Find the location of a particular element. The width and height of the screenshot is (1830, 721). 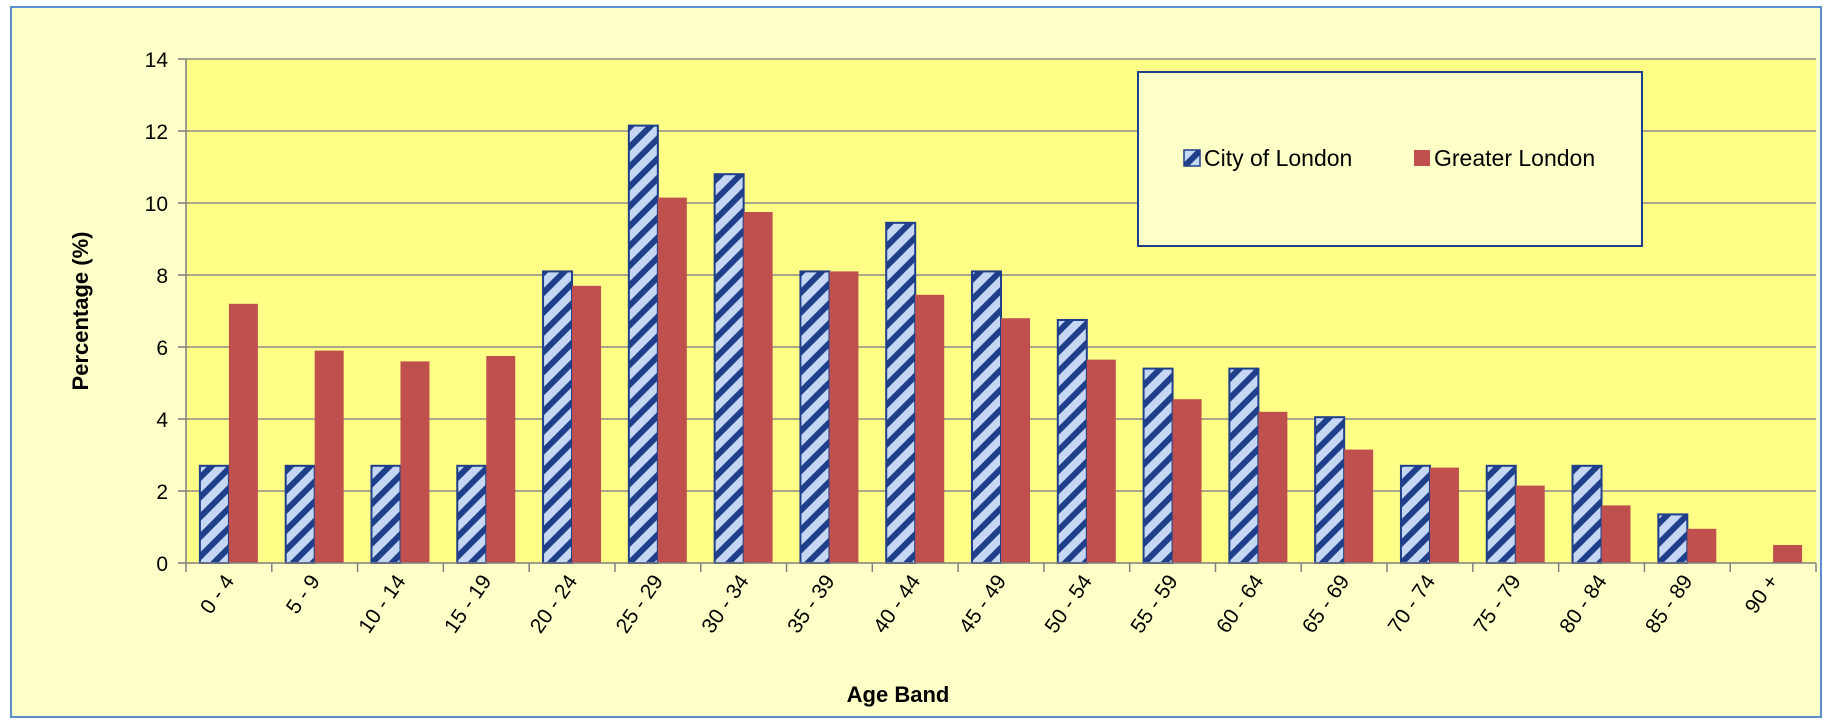

x-tick-label: 50 - 54 is located at coordinates (1069, 603).